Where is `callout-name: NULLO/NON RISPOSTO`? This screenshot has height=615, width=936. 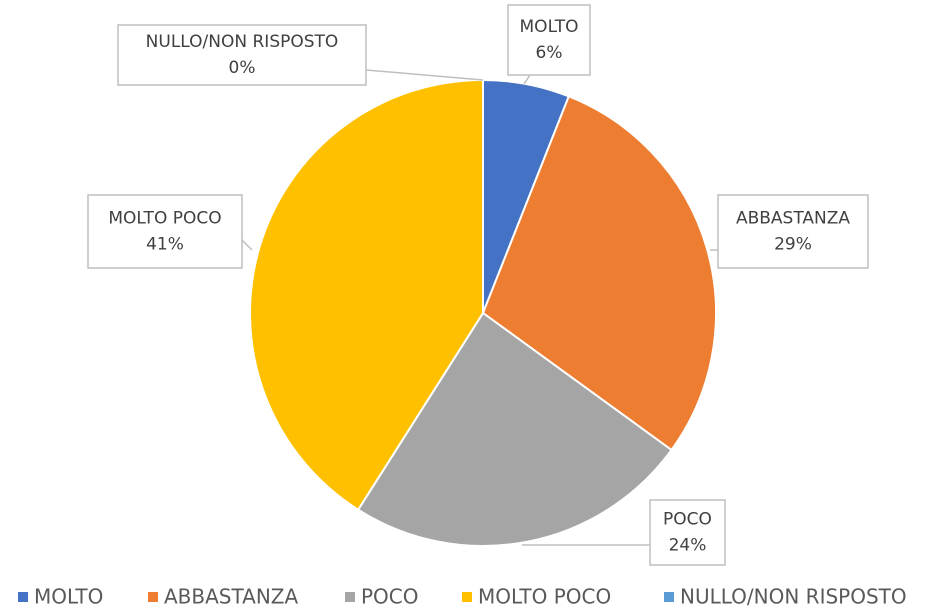 callout-name: NULLO/NON RISPOSTO is located at coordinates (242, 42).